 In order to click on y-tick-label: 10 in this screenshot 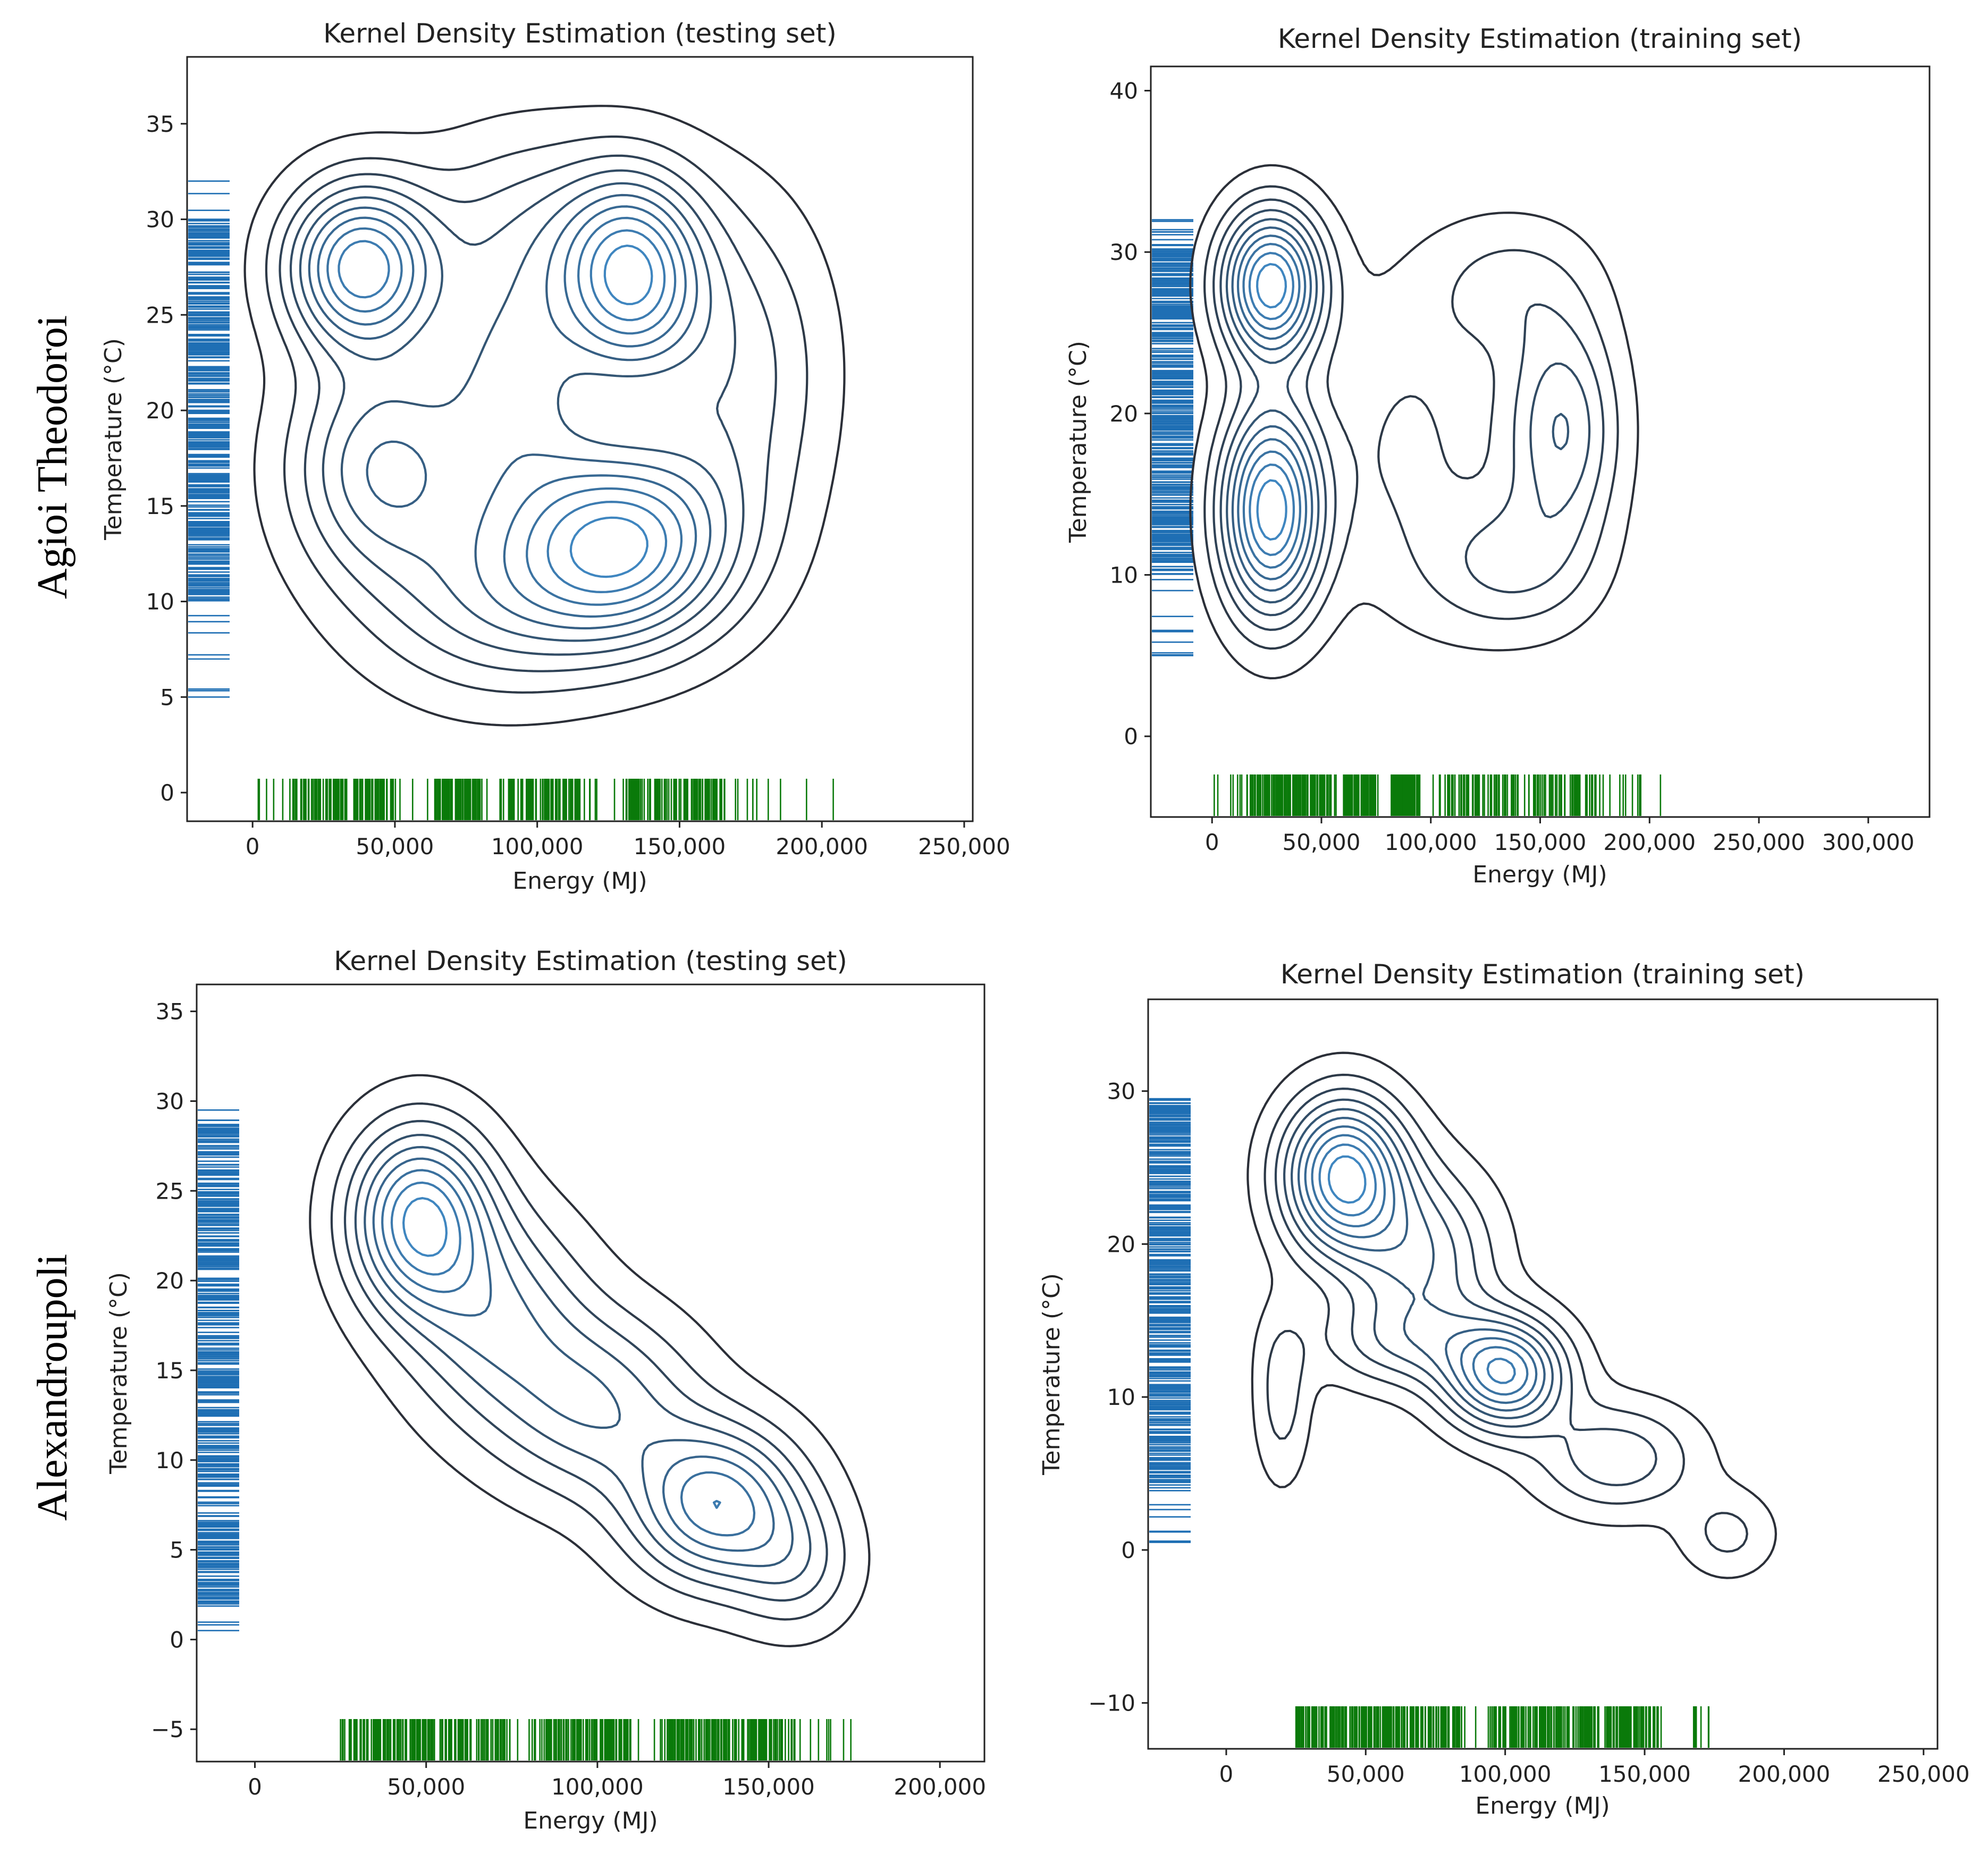, I will do `click(1124, 575)`.